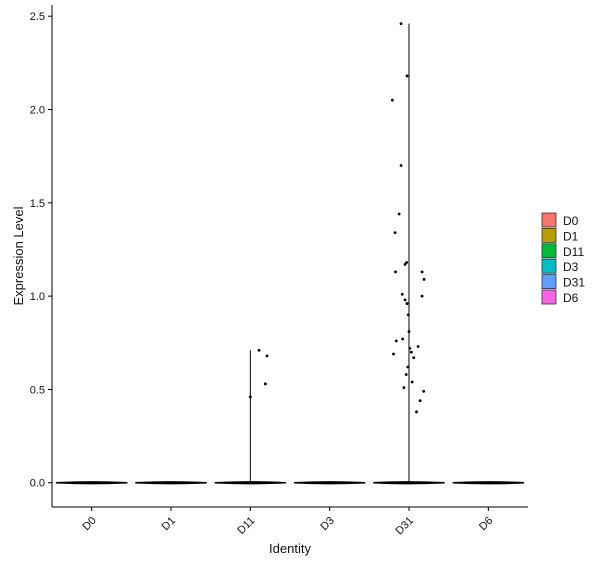 This screenshot has width=600, height=568. I want to click on violin-D1, so click(171, 483).